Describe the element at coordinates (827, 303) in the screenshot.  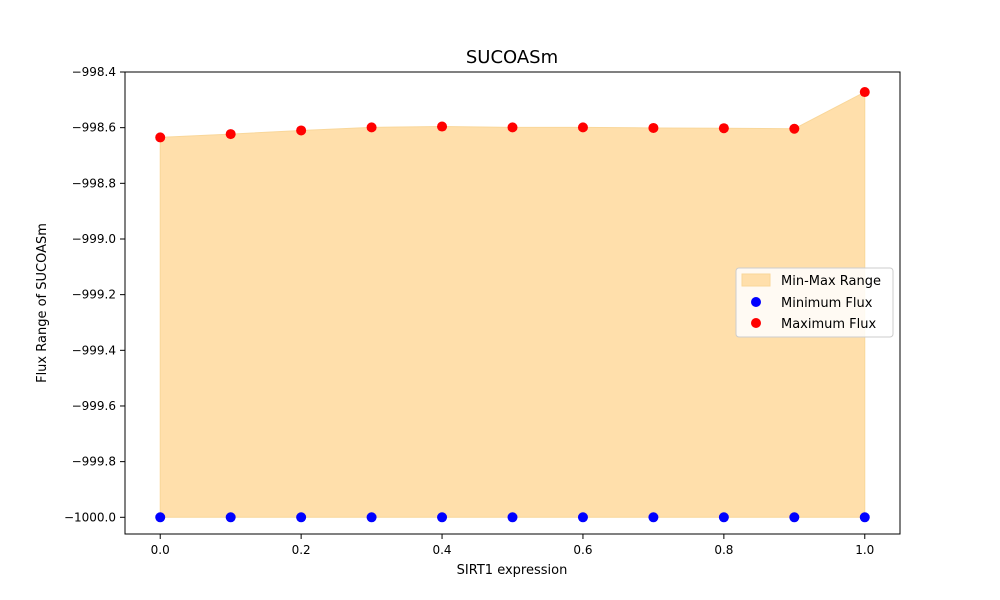
I see `legend-label-min: Minimum Flux` at that location.